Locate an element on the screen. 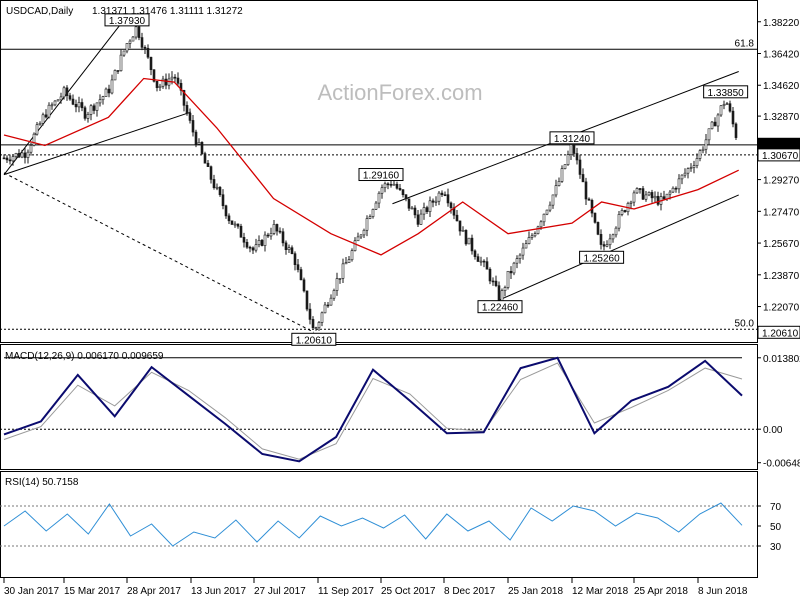  rsi-tick-label: 50 is located at coordinates (776, 527).